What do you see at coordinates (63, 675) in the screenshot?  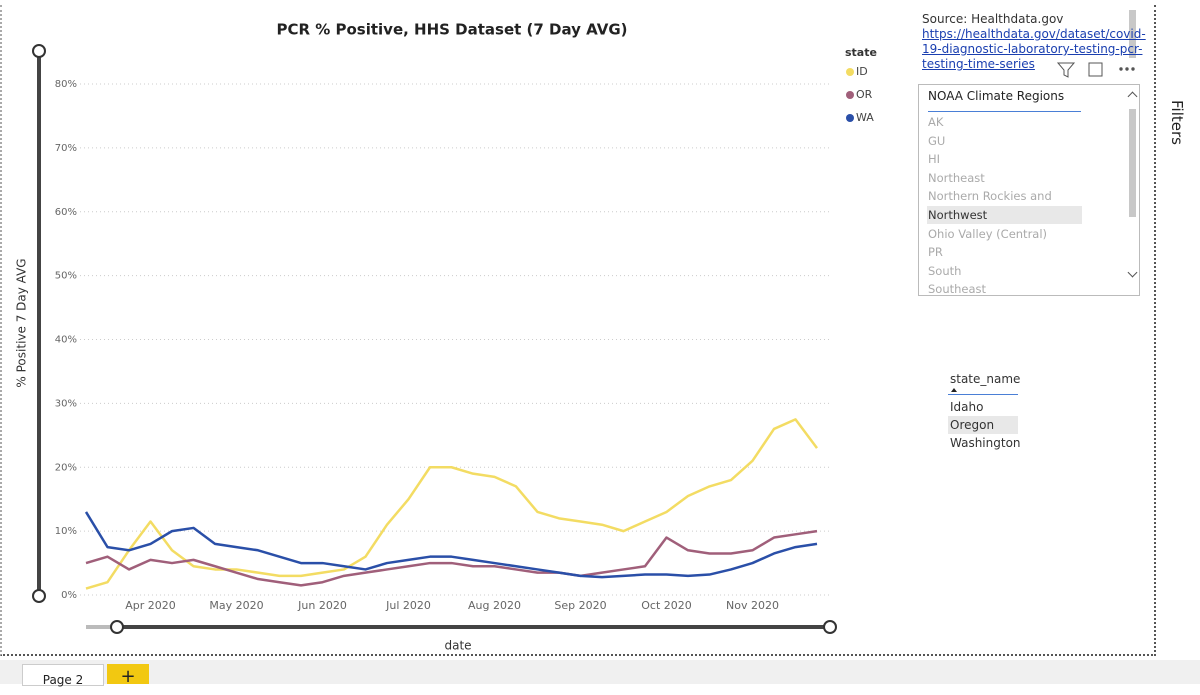 I see `page-tab: Page 2` at bounding box center [63, 675].